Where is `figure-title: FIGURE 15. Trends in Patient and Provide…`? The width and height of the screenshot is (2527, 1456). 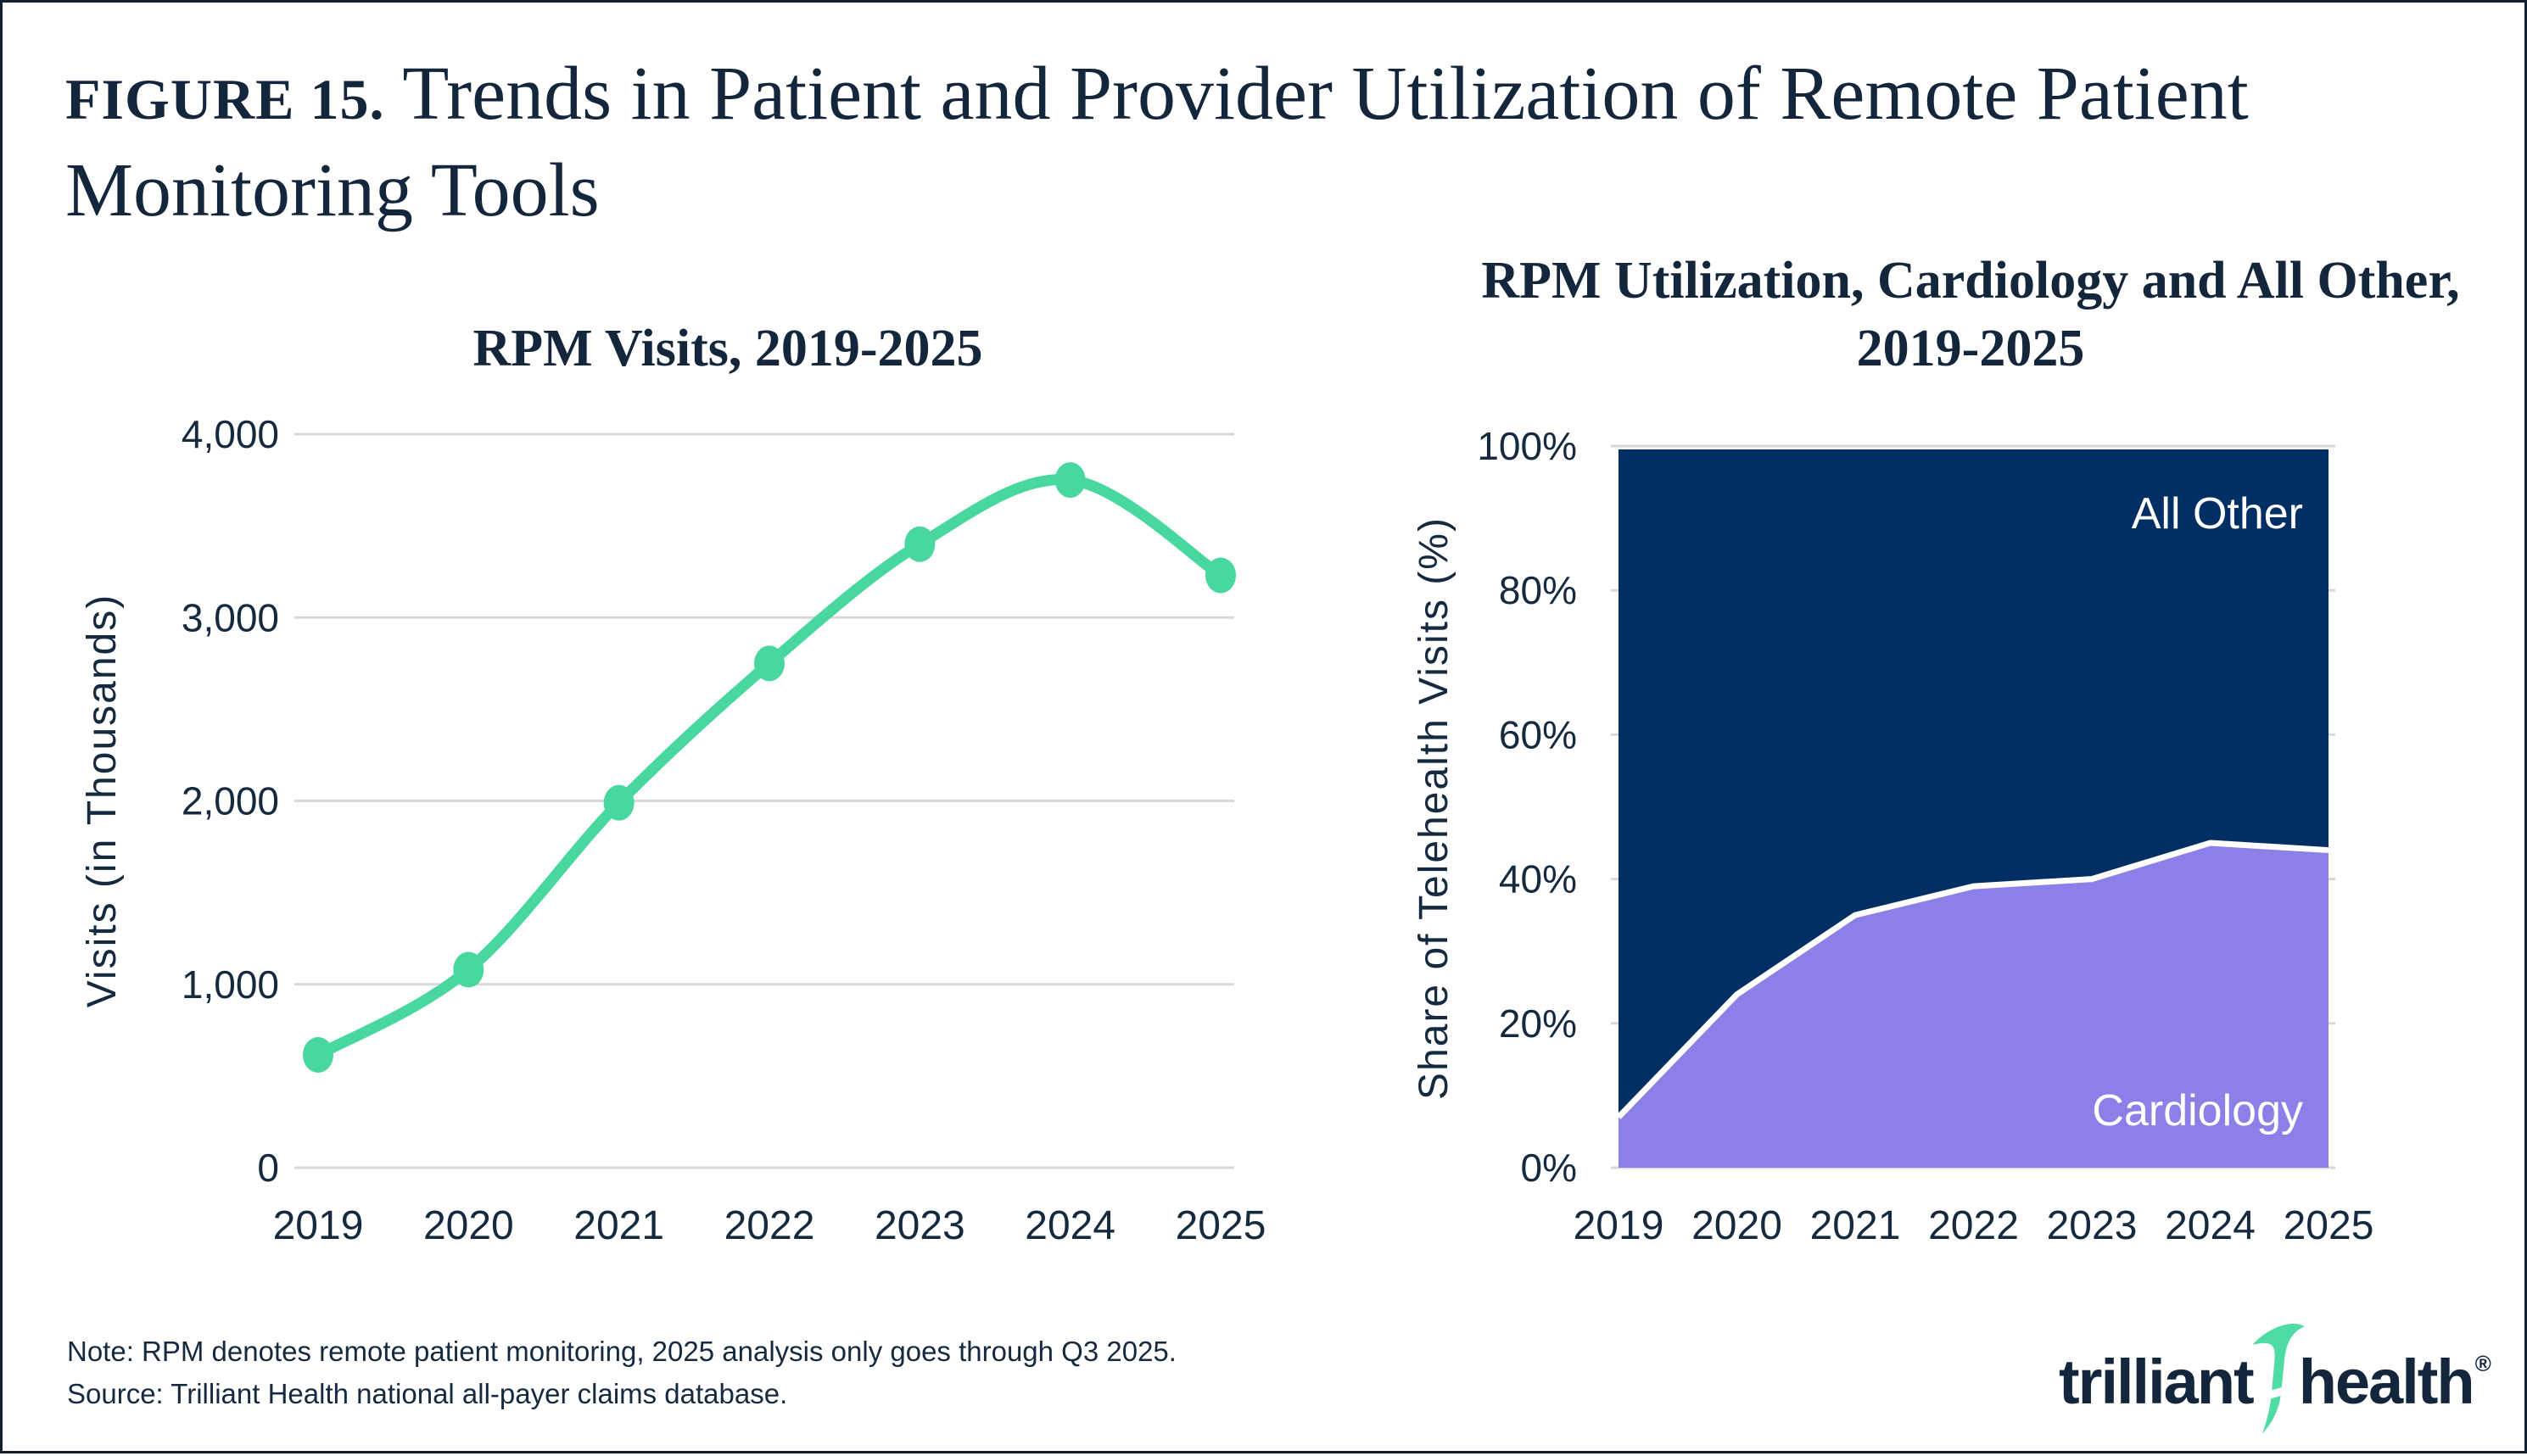
figure-title: FIGURE 15. Trends in Patient and Provide… is located at coordinates (1280, 142).